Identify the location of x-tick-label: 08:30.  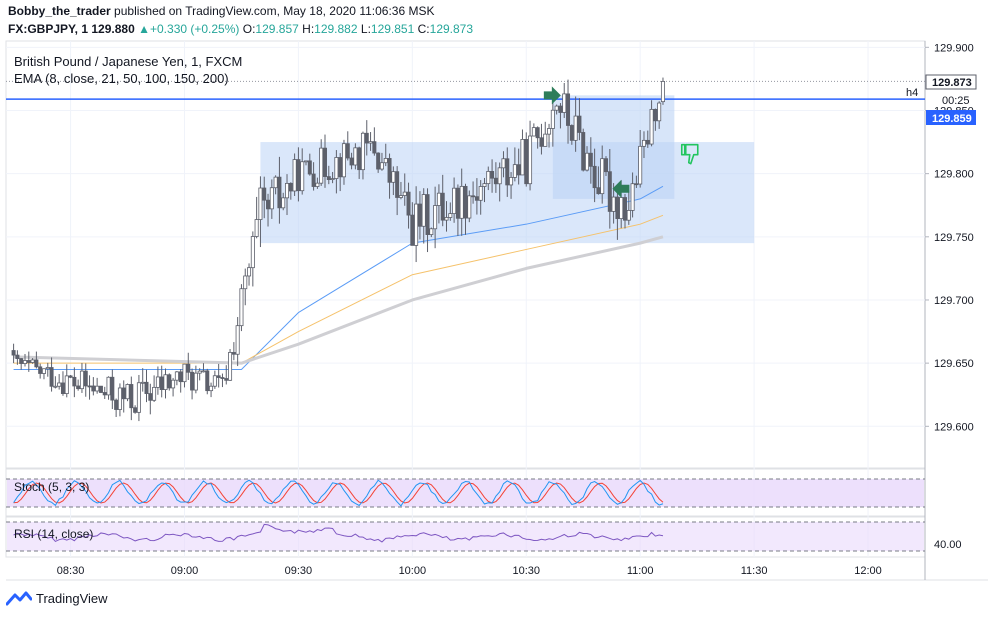
(71, 571).